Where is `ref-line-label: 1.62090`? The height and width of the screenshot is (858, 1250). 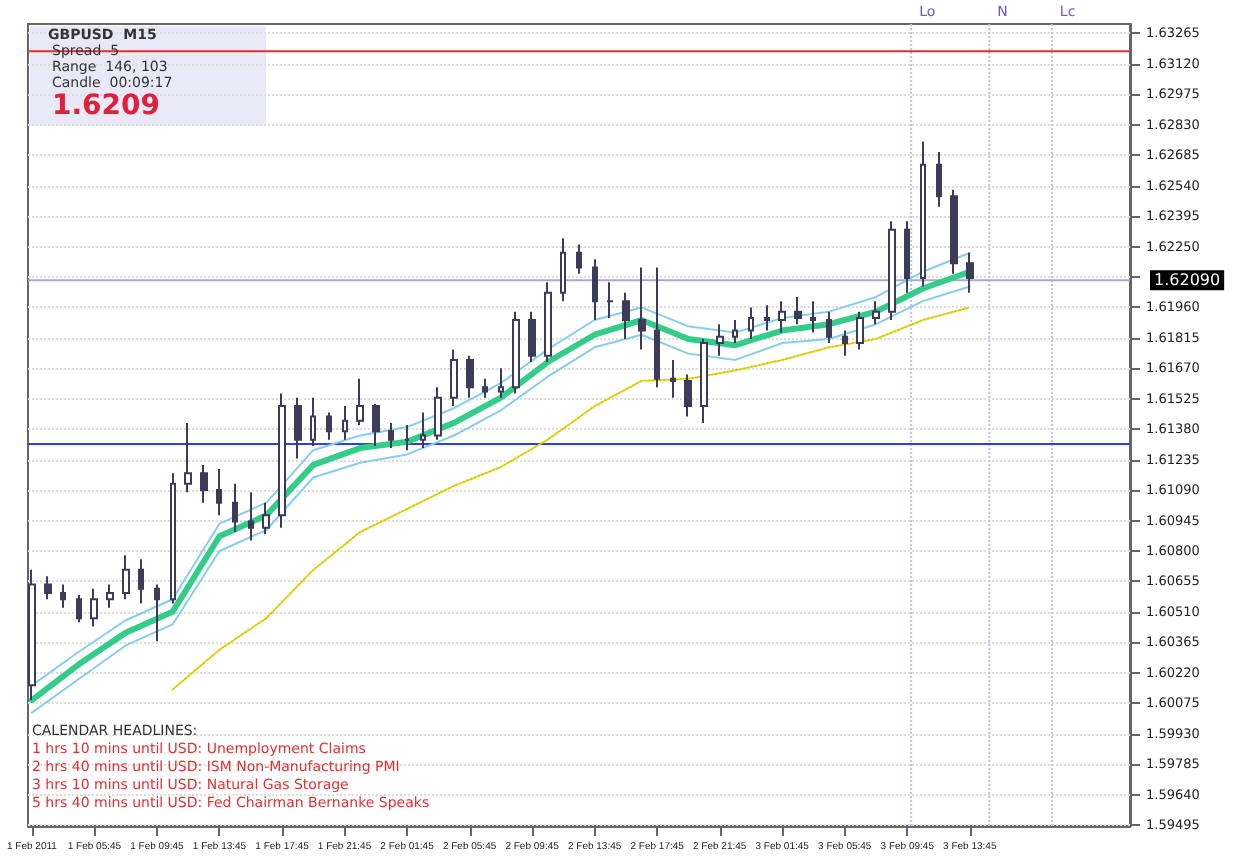
ref-line-label: 1.62090 is located at coordinates (1187, 280).